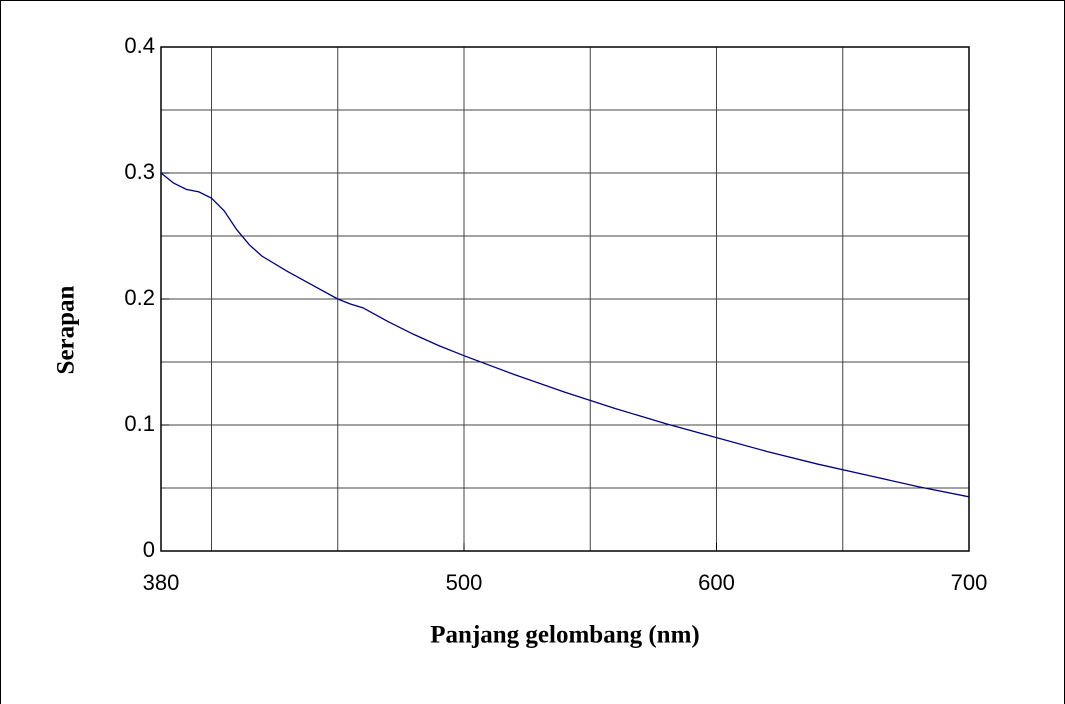 The height and width of the screenshot is (704, 1065). What do you see at coordinates (149, 549) in the screenshot?
I see `y-tick-label: 0` at bounding box center [149, 549].